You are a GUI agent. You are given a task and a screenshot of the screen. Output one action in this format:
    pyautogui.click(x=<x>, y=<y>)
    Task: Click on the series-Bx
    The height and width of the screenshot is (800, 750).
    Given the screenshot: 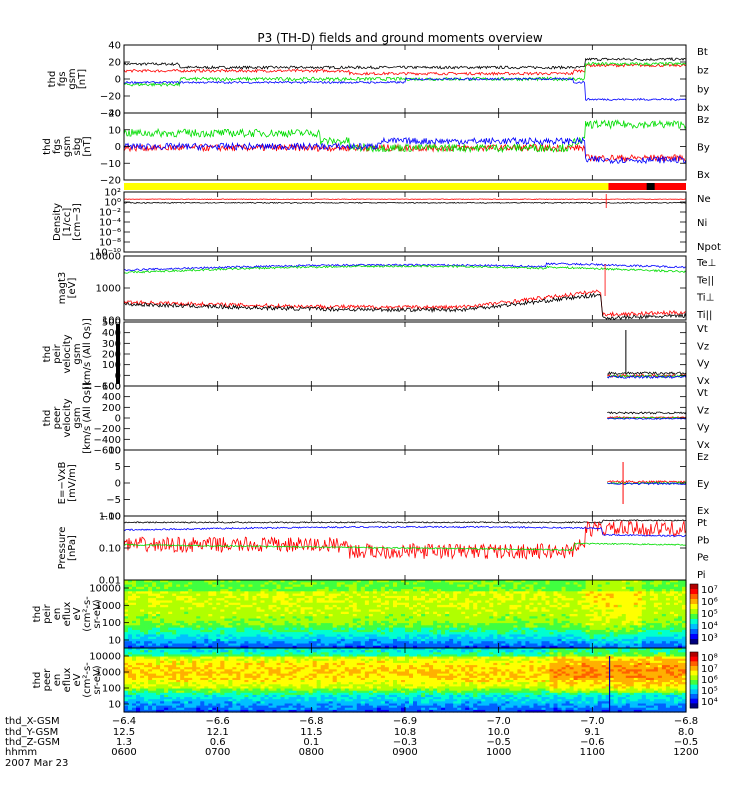 What is the action you would take?
    pyautogui.click(x=405, y=150)
    